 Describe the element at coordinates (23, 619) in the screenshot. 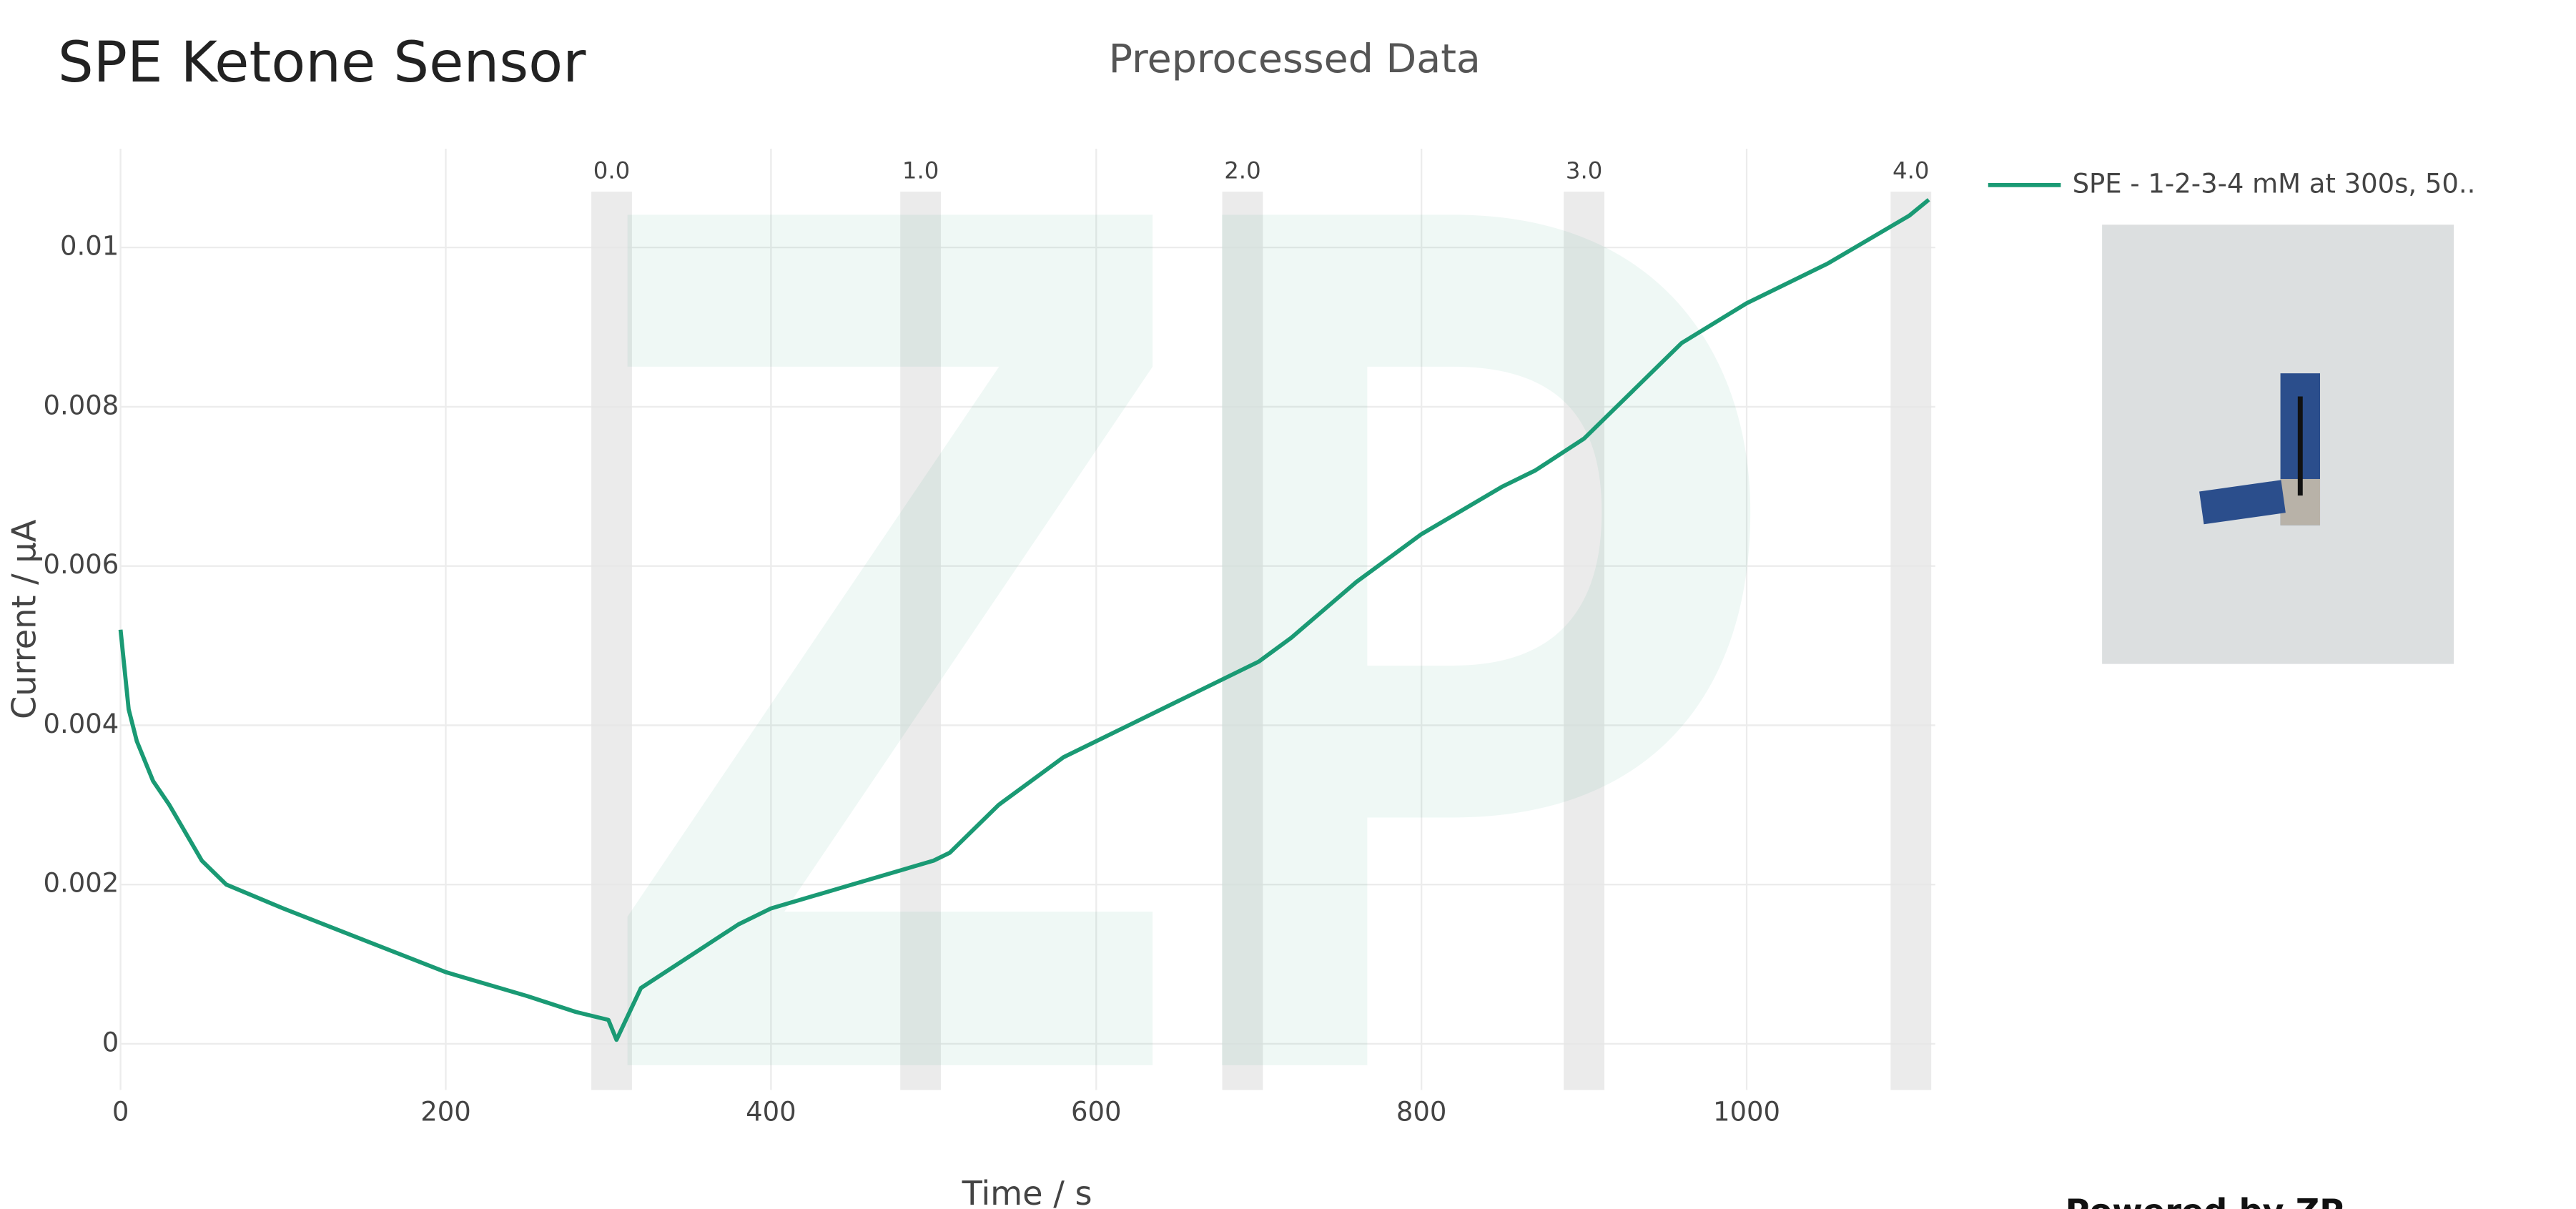

I see `y-axis-title: Current / µA` at that location.